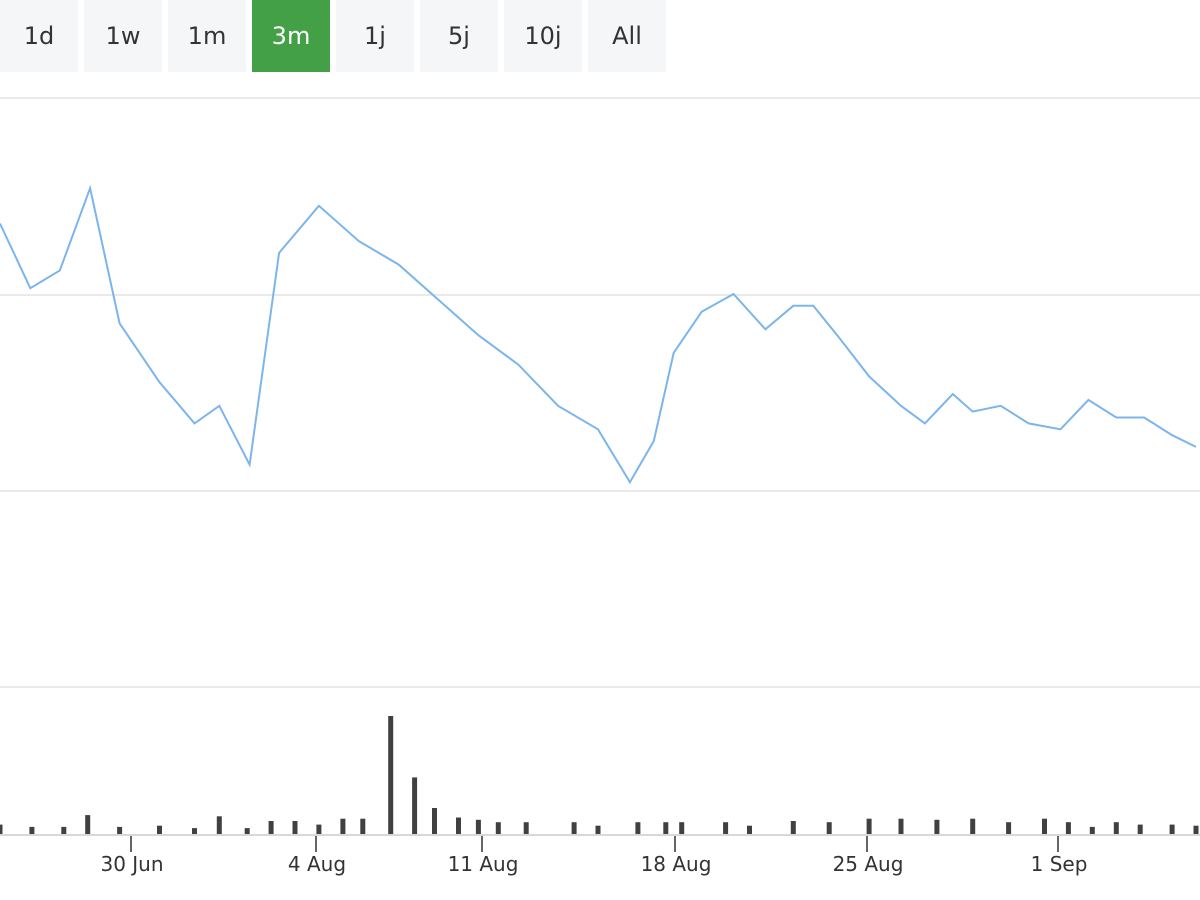 This screenshot has height=900, width=1200. I want to click on x-tick-label-4: 25 Aug, so click(868, 864).